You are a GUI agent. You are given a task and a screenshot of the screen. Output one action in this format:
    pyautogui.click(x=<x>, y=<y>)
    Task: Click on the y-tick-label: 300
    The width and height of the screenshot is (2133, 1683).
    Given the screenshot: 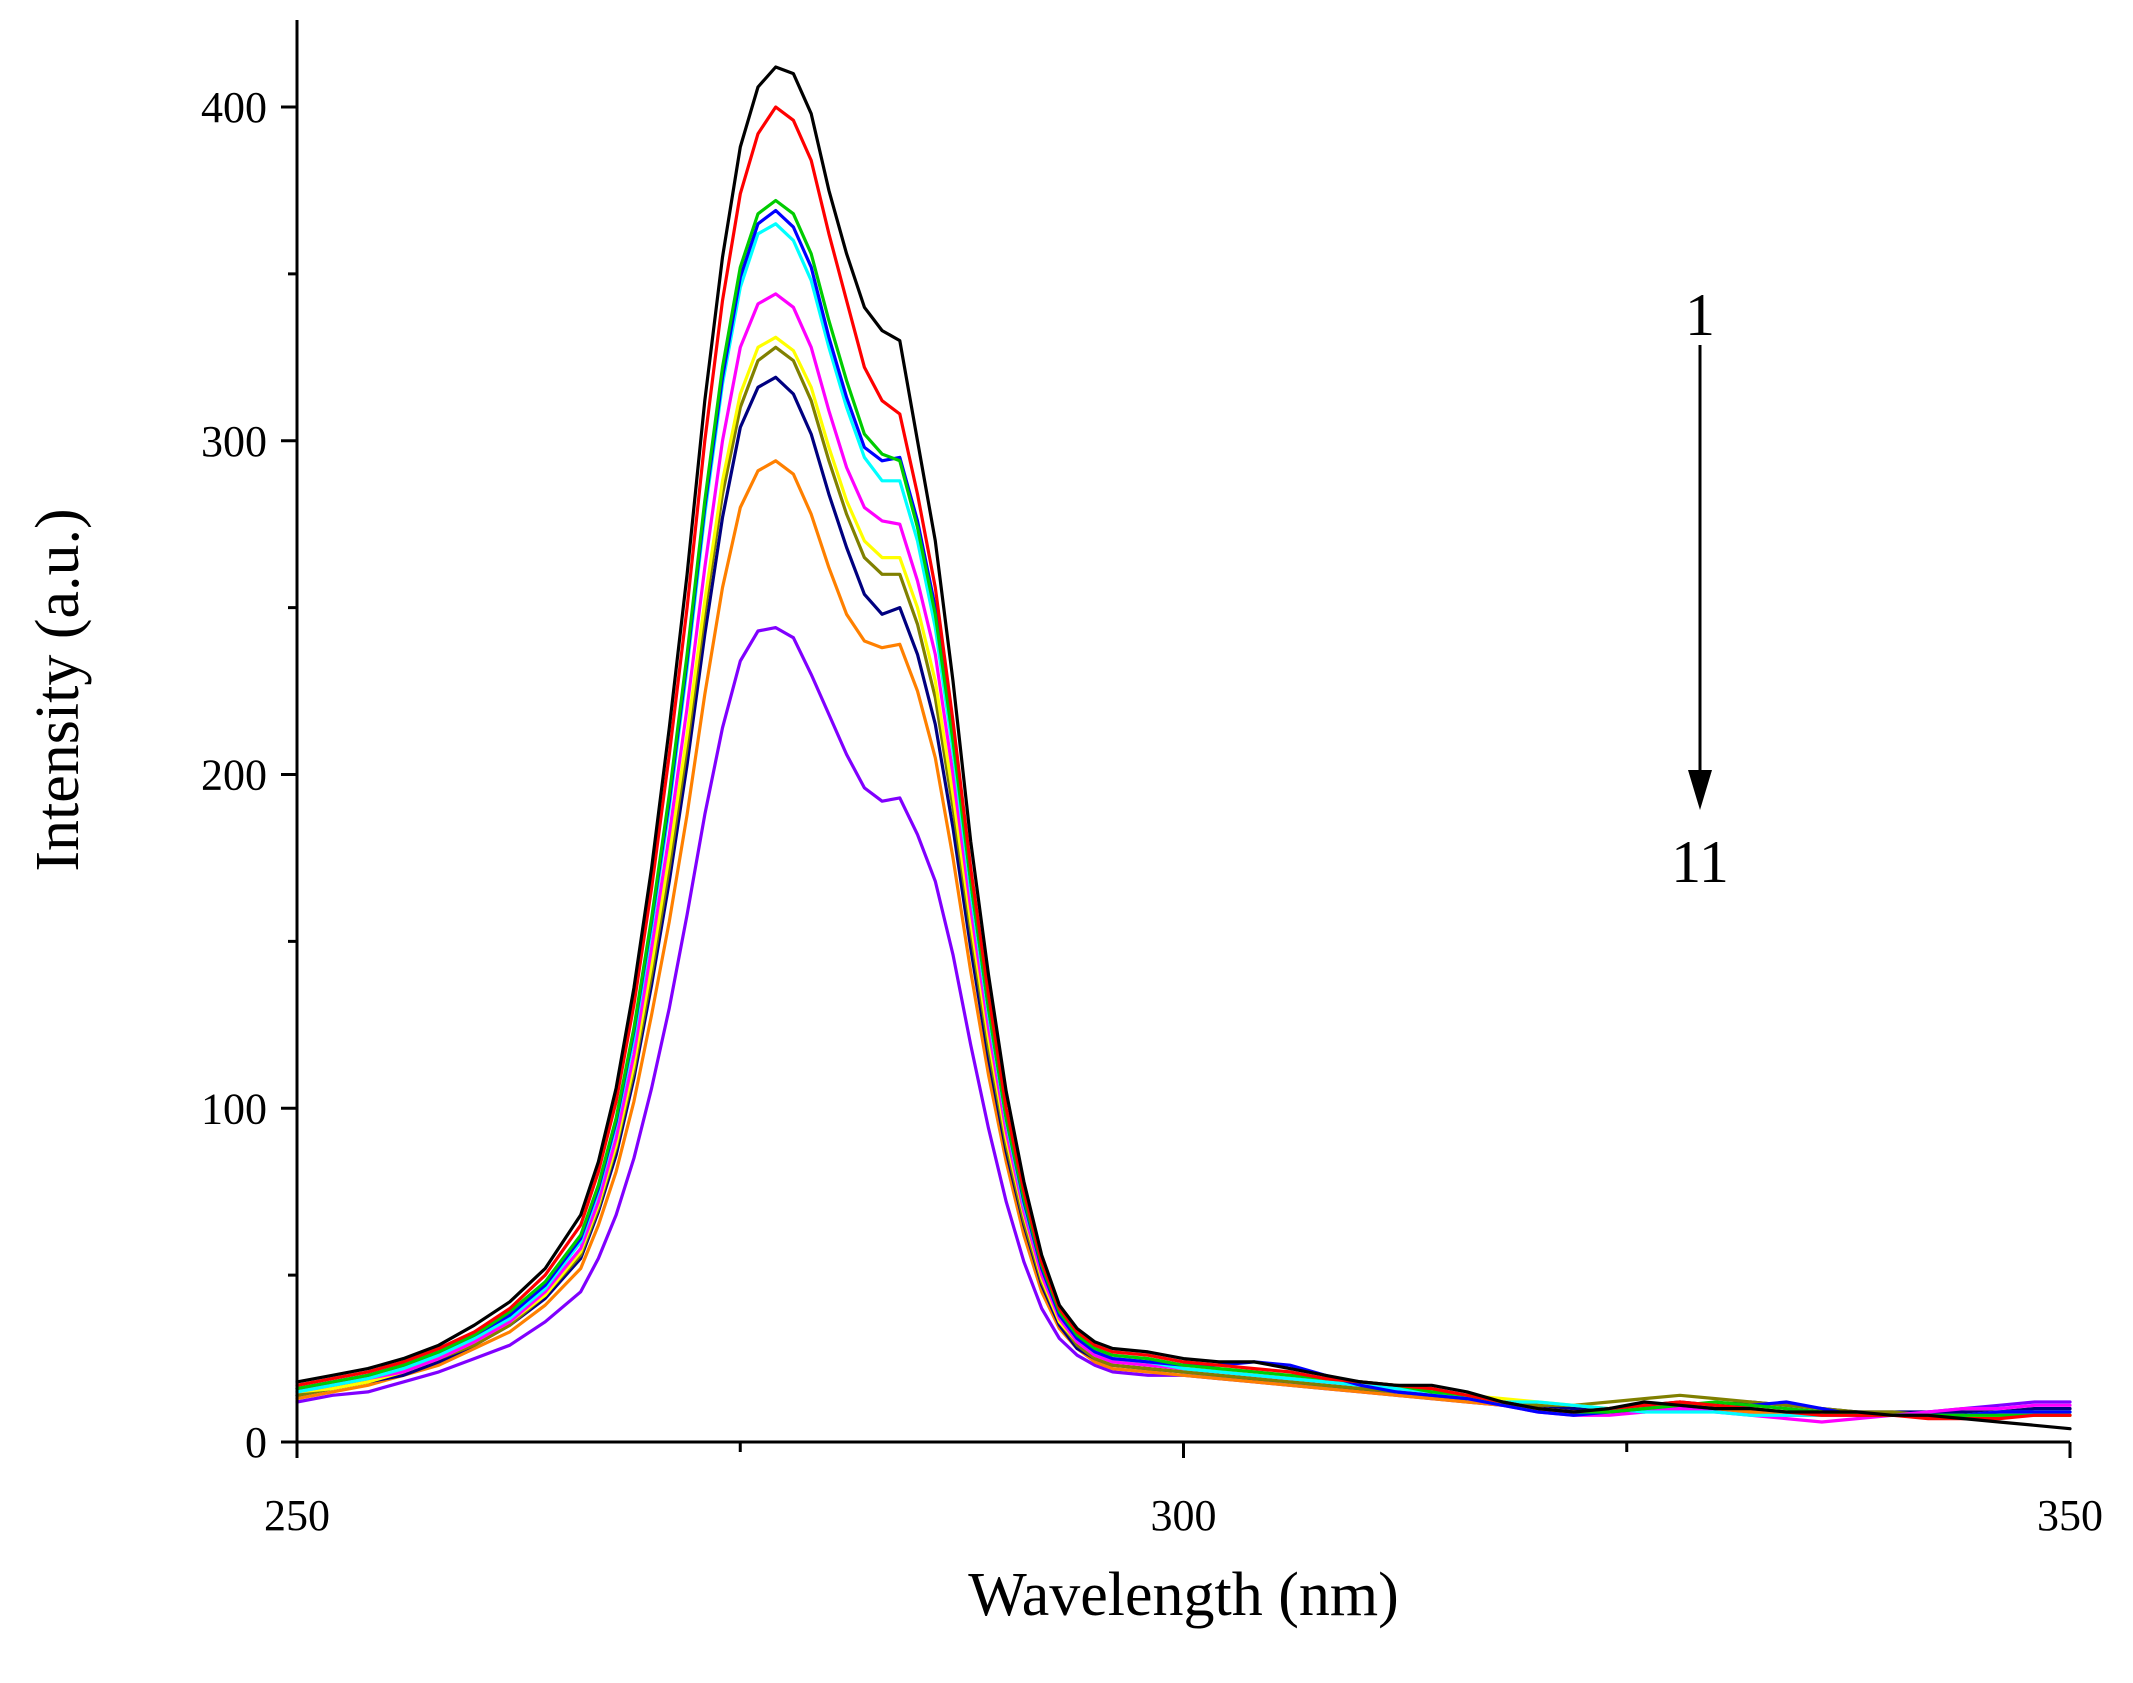 What is the action you would take?
    pyautogui.click(x=234, y=441)
    